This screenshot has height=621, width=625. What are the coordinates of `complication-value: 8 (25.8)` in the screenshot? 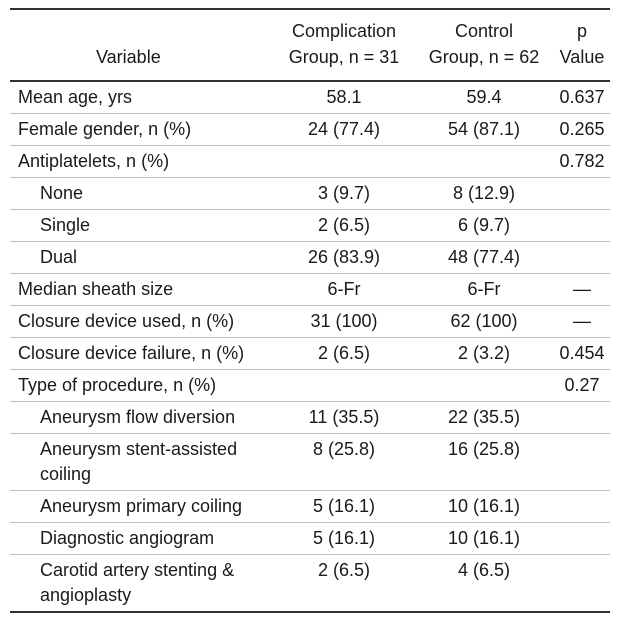 It's located at (344, 449).